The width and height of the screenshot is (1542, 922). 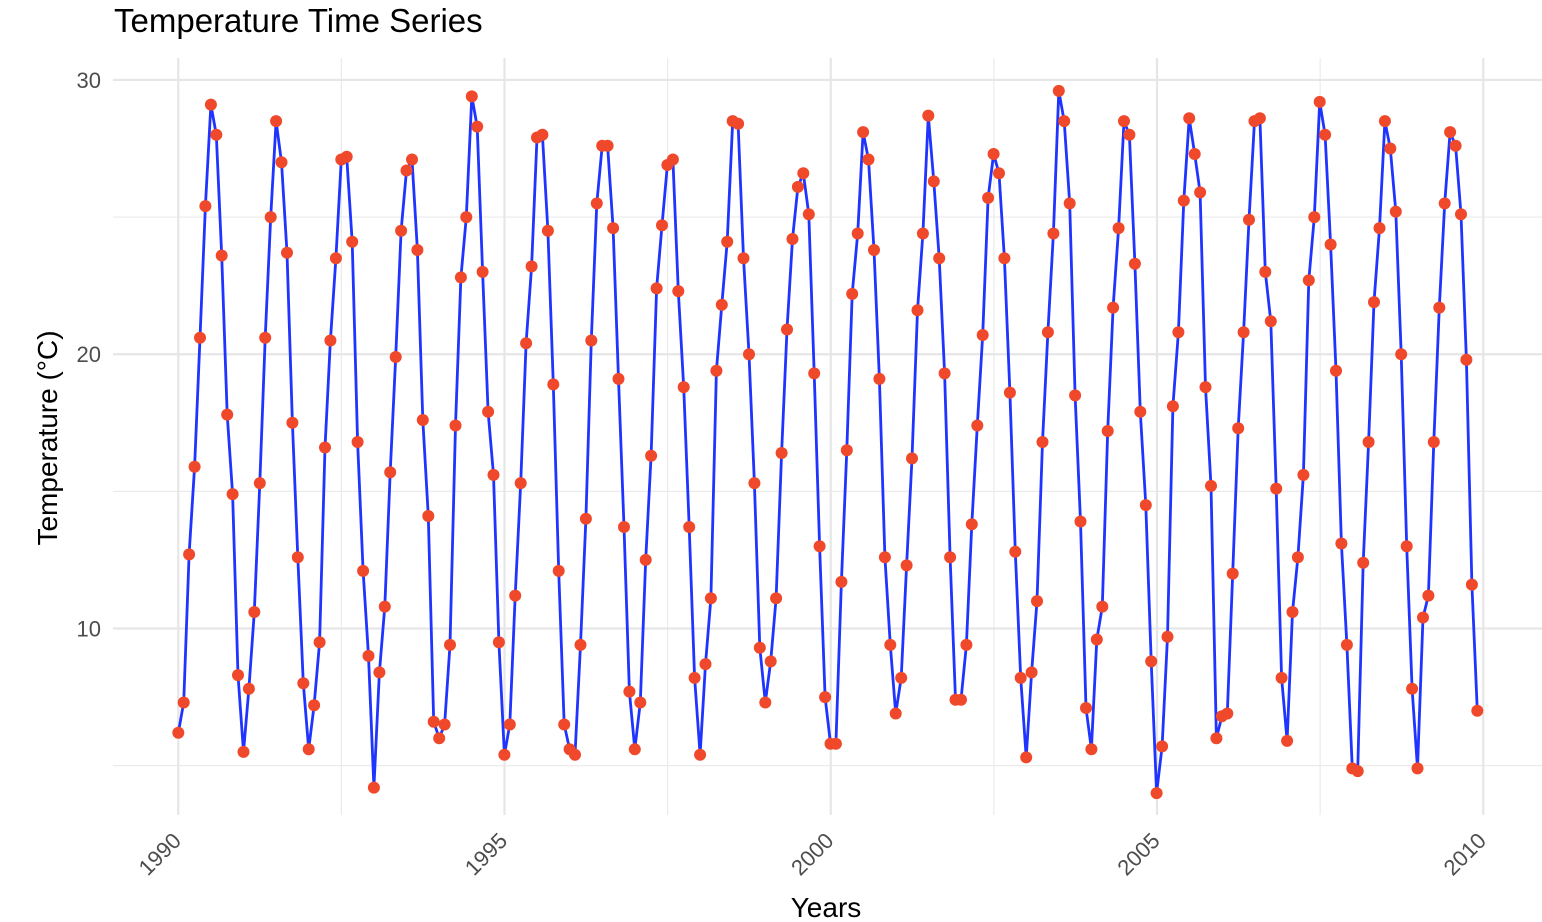 I want to click on x-tick-label: 2000, so click(x=812, y=854).